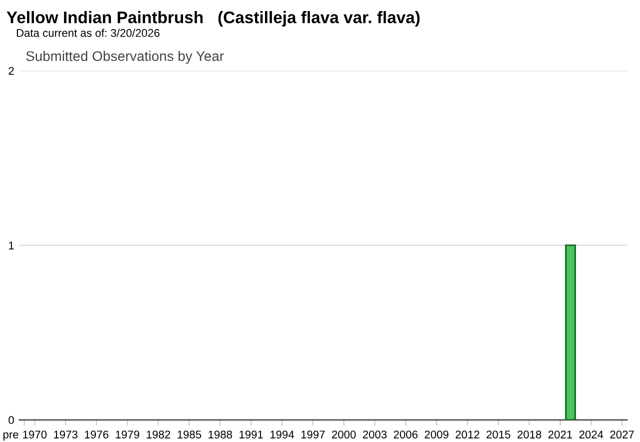 The width and height of the screenshot is (640, 442). Describe the element at coordinates (66, 434) in the screenshot. I see `x-tick-label: 1973` at that location.